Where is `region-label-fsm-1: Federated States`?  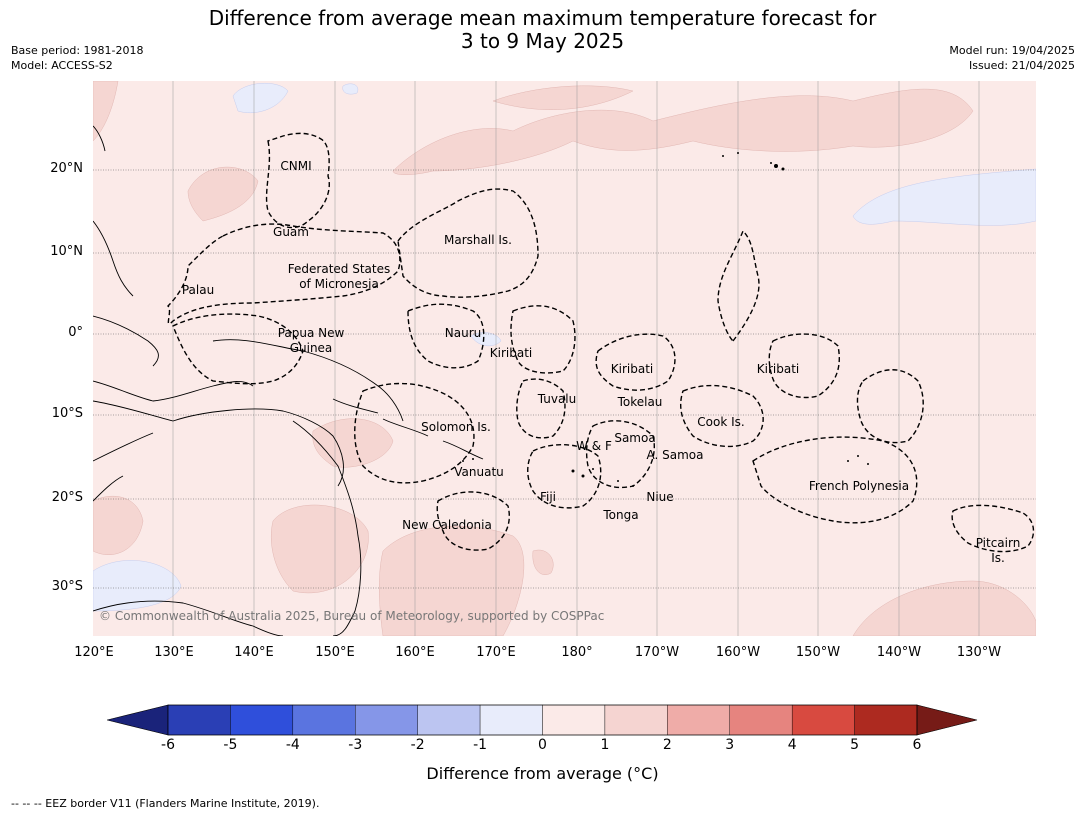 region-label-fsm-1: Federated States is located at coordinates (339, 269).